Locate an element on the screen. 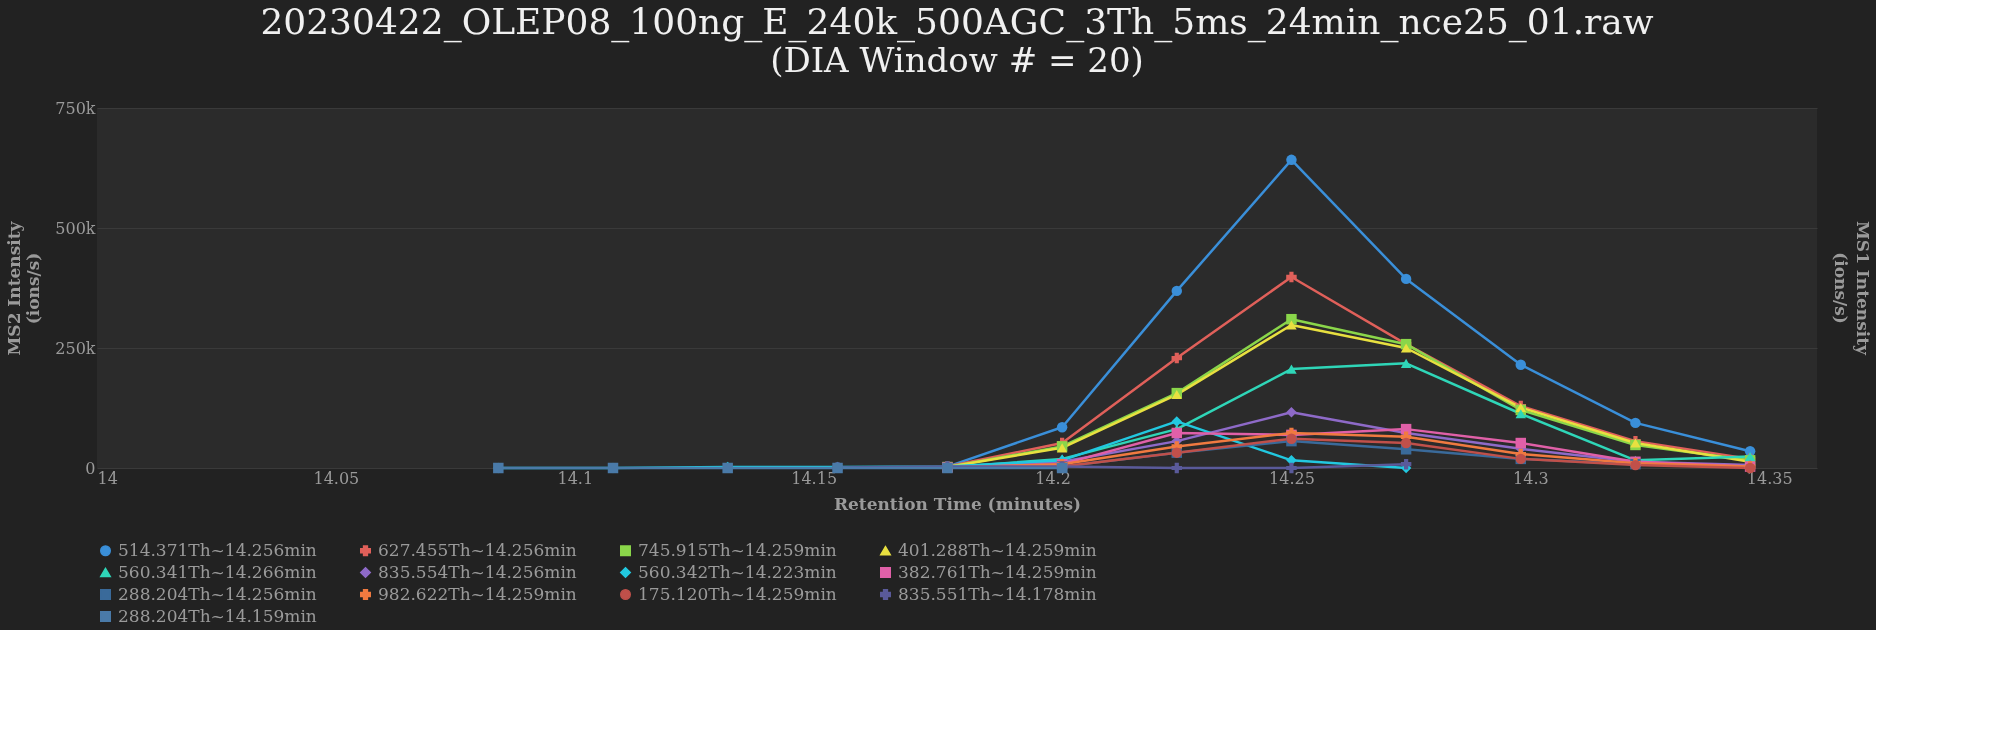 The height and width of the screenshot is (754, 2002). legend-label: 982.622Th~14.259min is located at coordinates (477, 593).